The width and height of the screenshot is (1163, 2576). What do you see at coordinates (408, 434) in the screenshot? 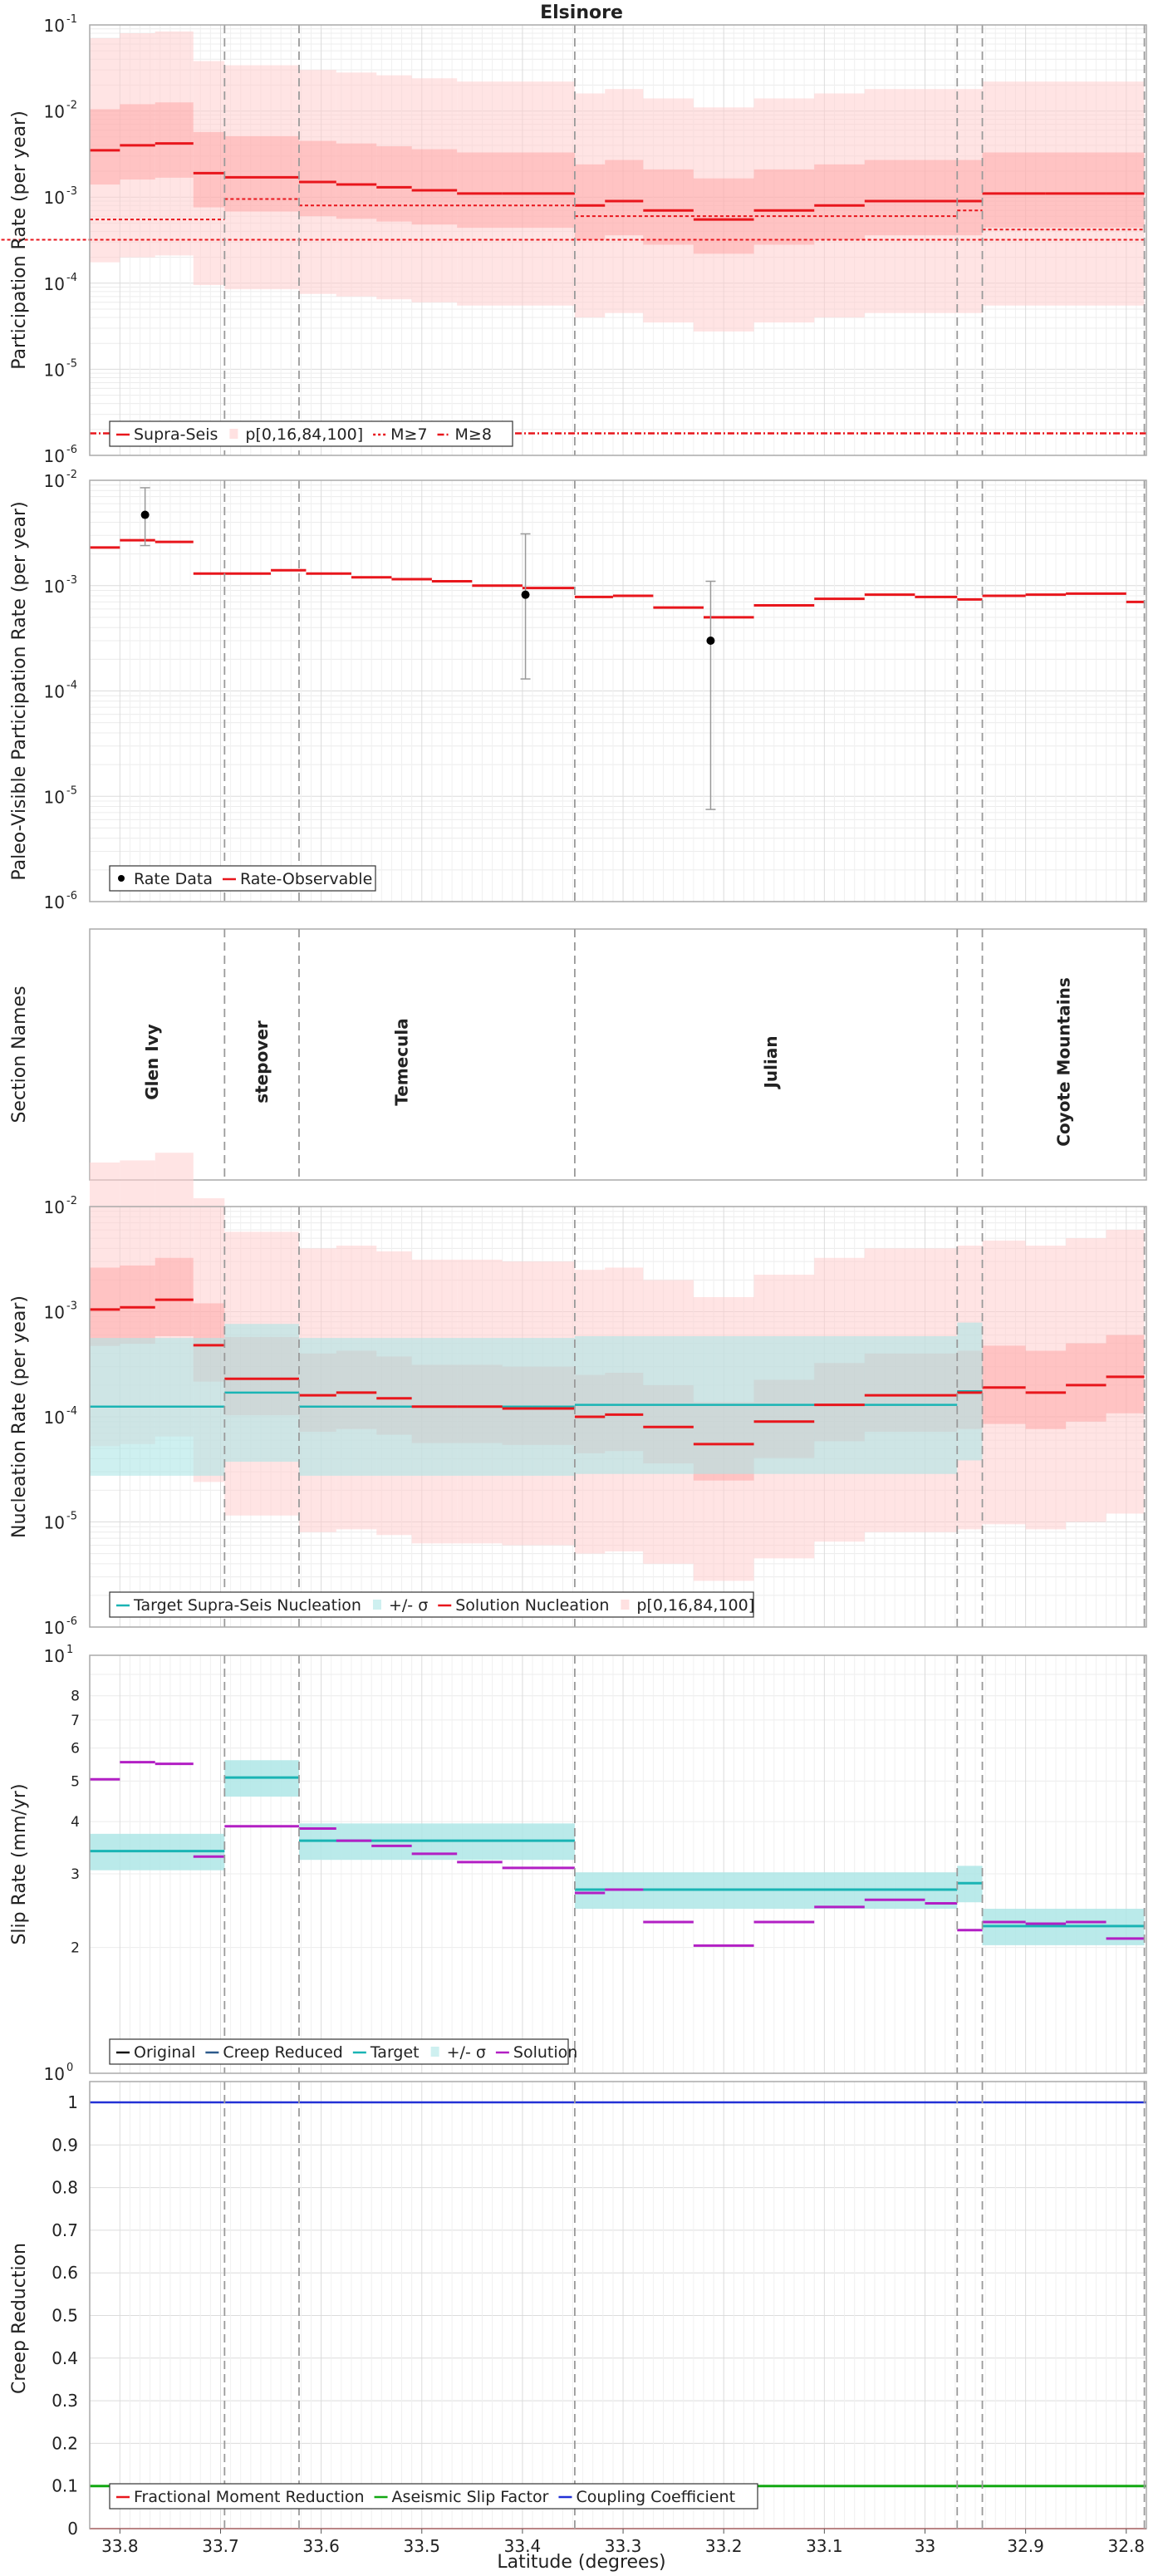
I see `legend-label: M≥7` at bounding box center [408, 434].